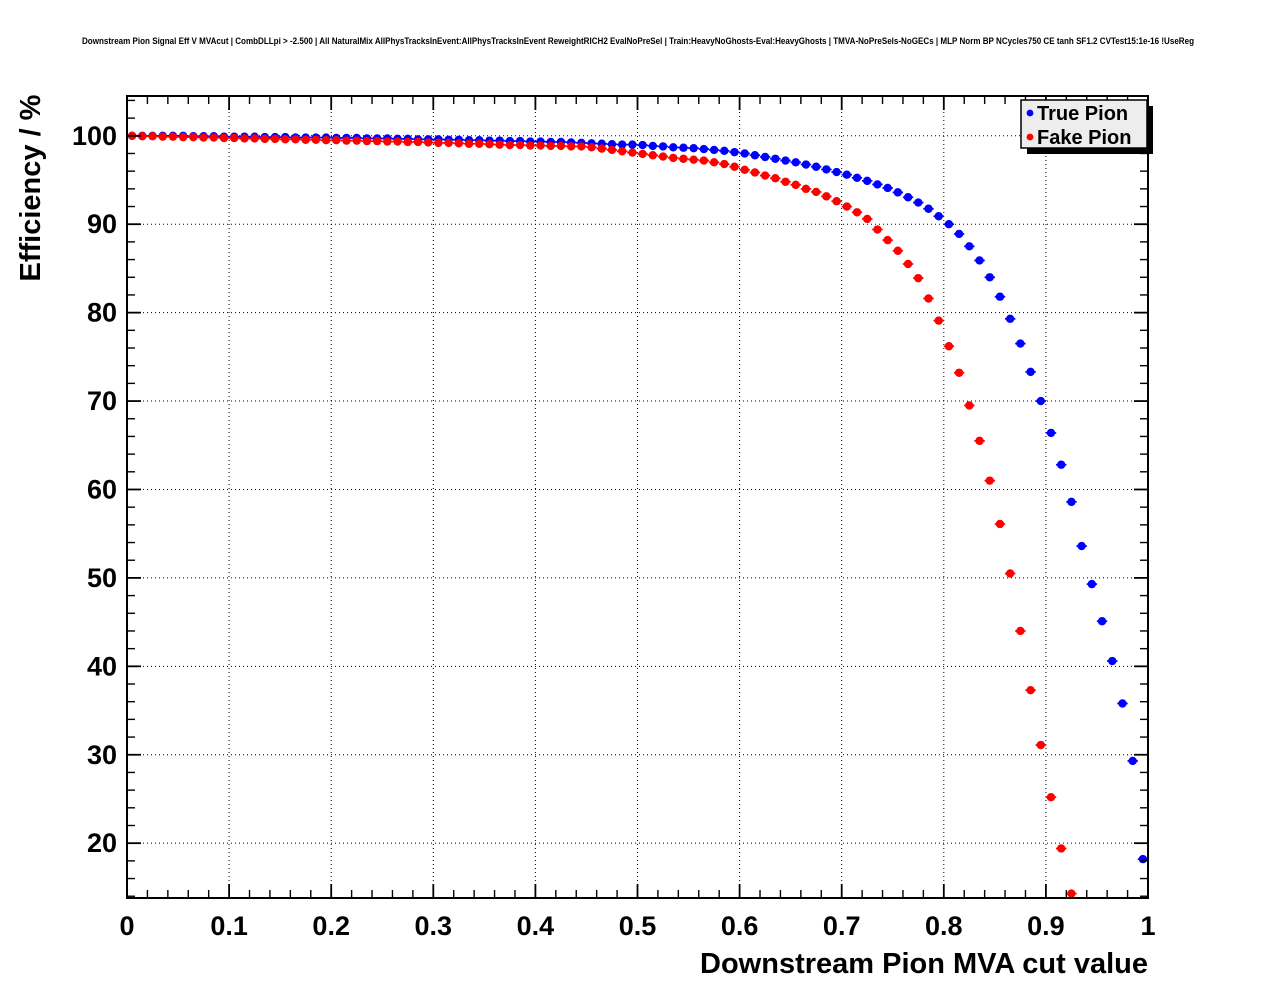 Image resolution: width=1276 pixels, height=1001 pixels. I want to click on legend-box, so click(1084, 124).